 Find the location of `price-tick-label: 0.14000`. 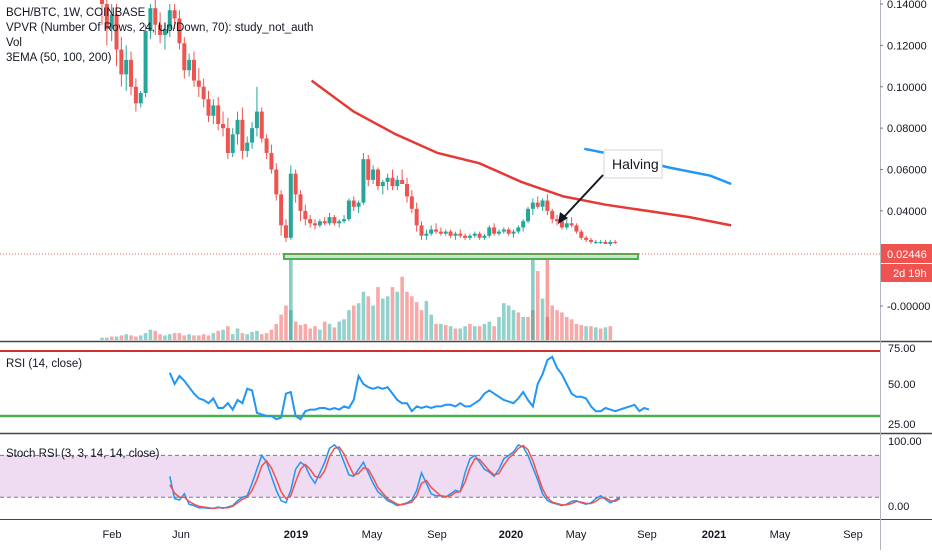

price-tick-label: 0.14000 is located at coordinates (907, 5).